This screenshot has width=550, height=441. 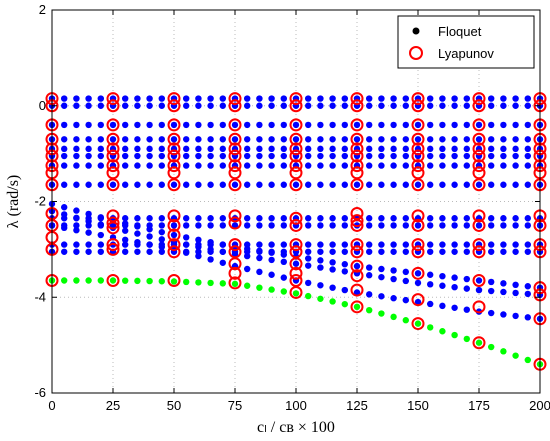 I want to click on legend-label-floquet: Floquet, so click(x=460, y=31).